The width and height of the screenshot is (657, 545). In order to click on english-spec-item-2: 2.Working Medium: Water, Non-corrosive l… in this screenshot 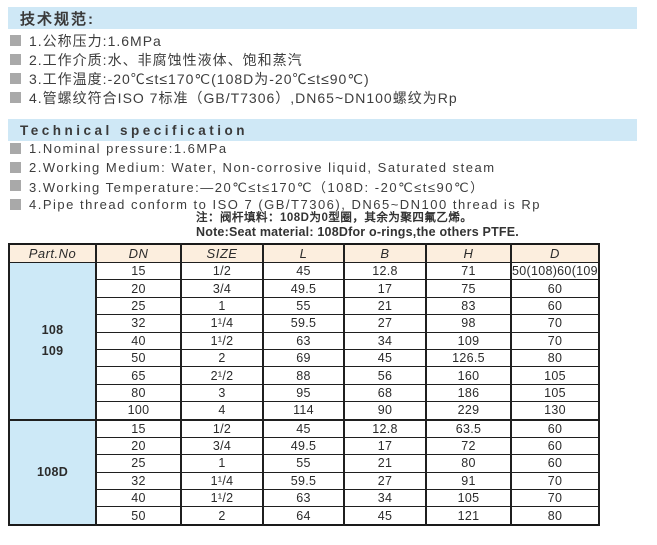, I will do `click(275, 167)`.